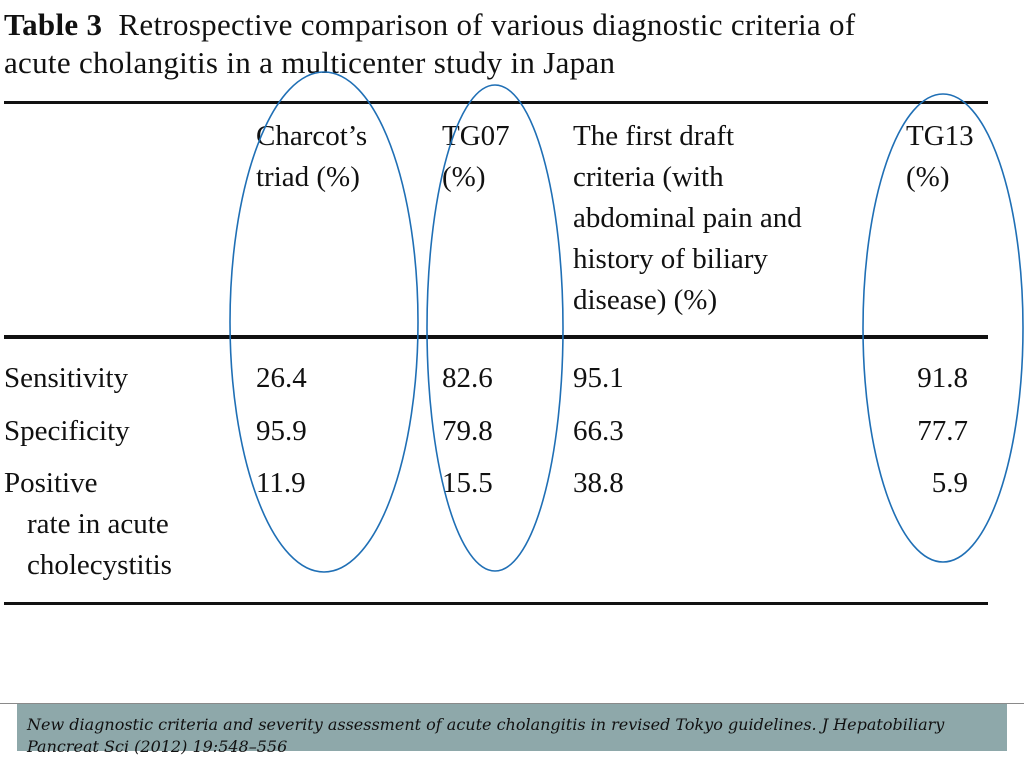 The height and width of the screenshot is (768, 1024). What do you see at coordinates (940, 136) in the screenshot?
I see `header-tg13-line1: TG13` at bounding box center [940, 136].